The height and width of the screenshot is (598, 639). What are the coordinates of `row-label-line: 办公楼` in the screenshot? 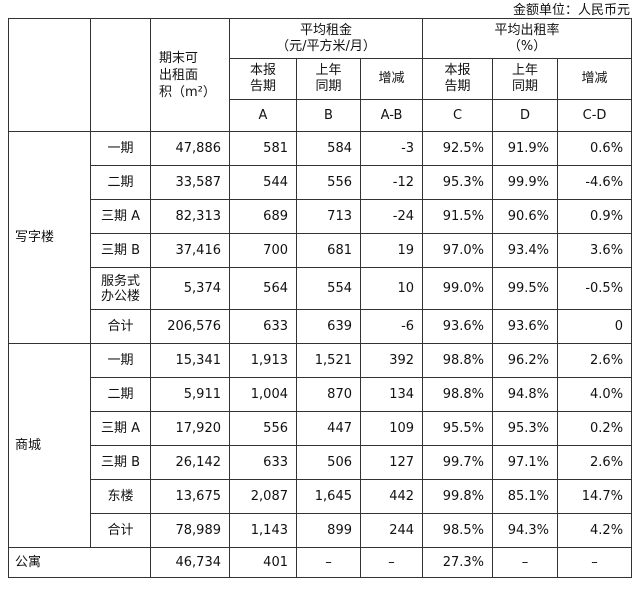 It's located at (120, 296).